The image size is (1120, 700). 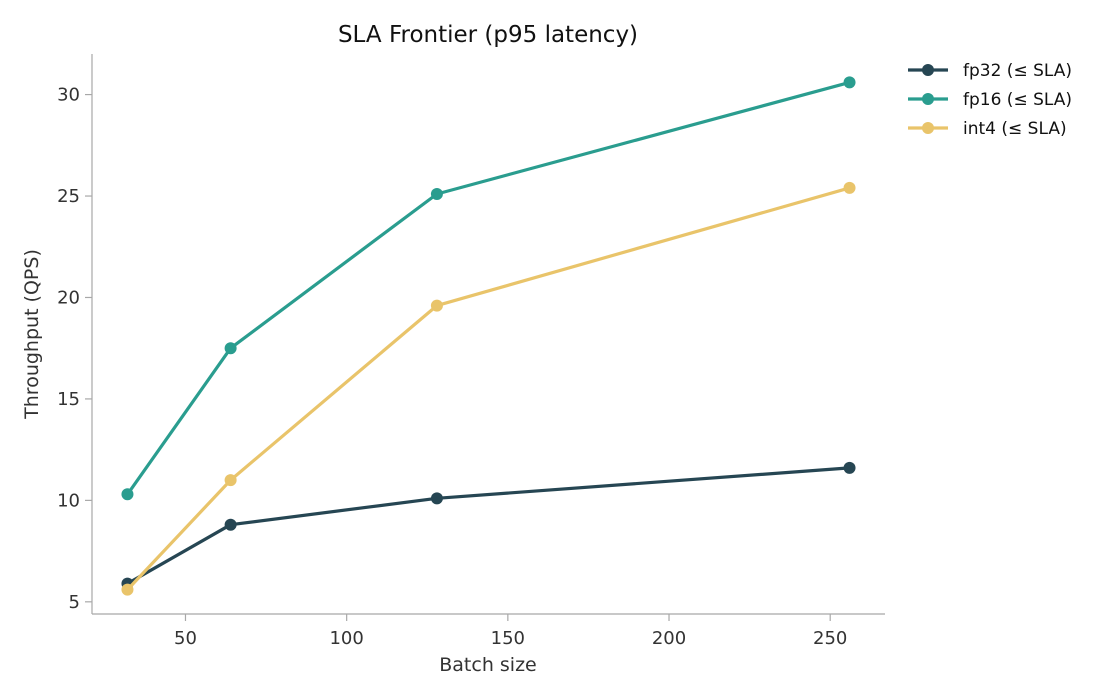 I want to click on y-tick-label: 30, so click(x=68, y=95).